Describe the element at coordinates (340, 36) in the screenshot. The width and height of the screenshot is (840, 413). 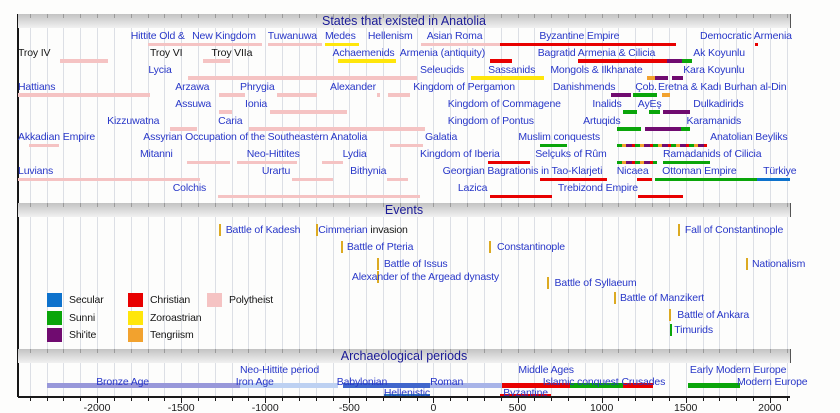
I see `state-label-medes: Medes` at that location.